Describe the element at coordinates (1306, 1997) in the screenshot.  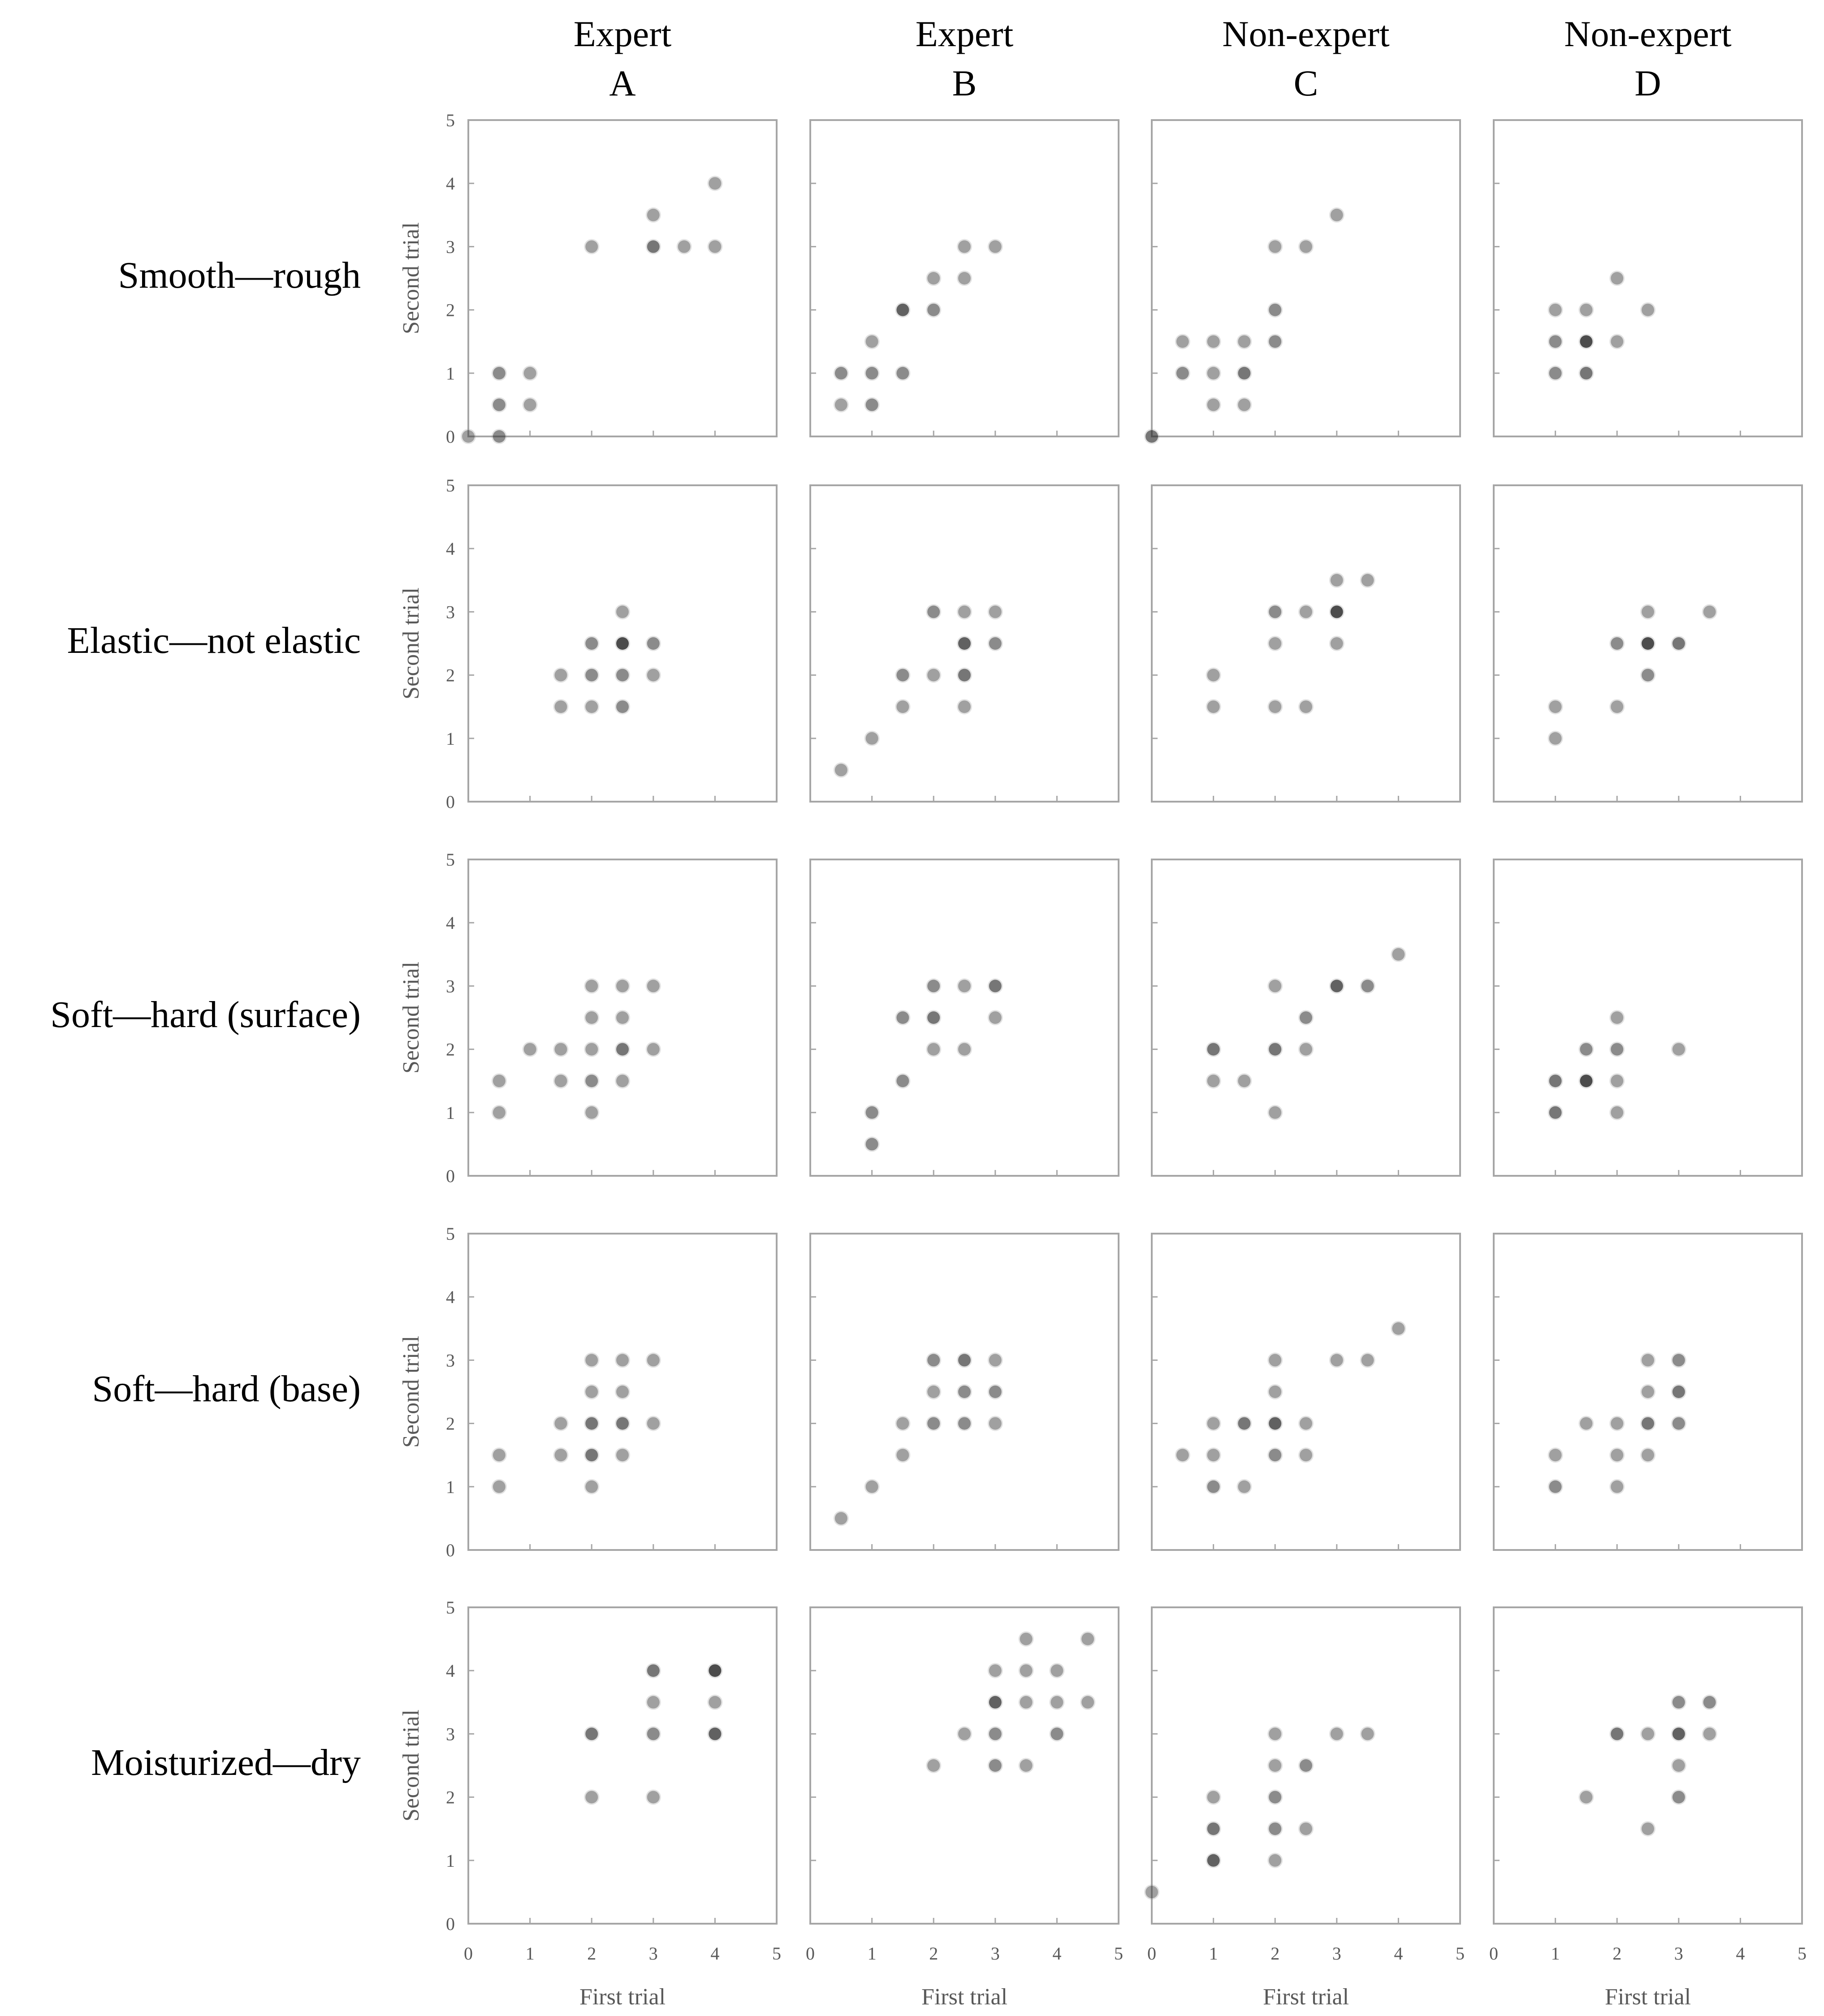
I see `x-axis-title: First trial` at that location.